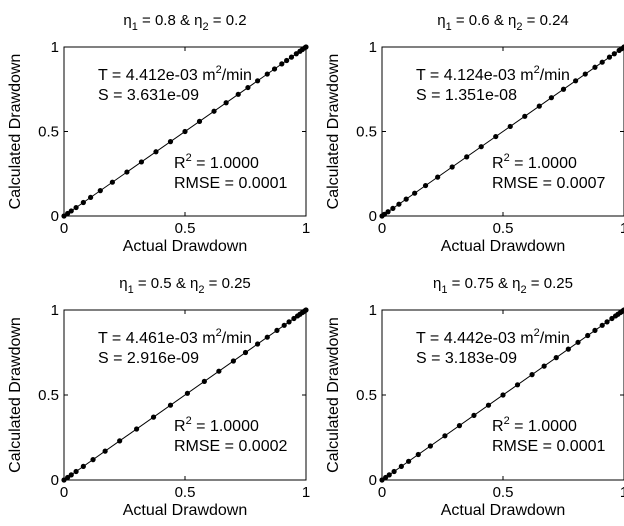 This screenshot has width=624, height=526. I want to click on storativity-annotation: S = 3.183e-09, so click(466, 358).